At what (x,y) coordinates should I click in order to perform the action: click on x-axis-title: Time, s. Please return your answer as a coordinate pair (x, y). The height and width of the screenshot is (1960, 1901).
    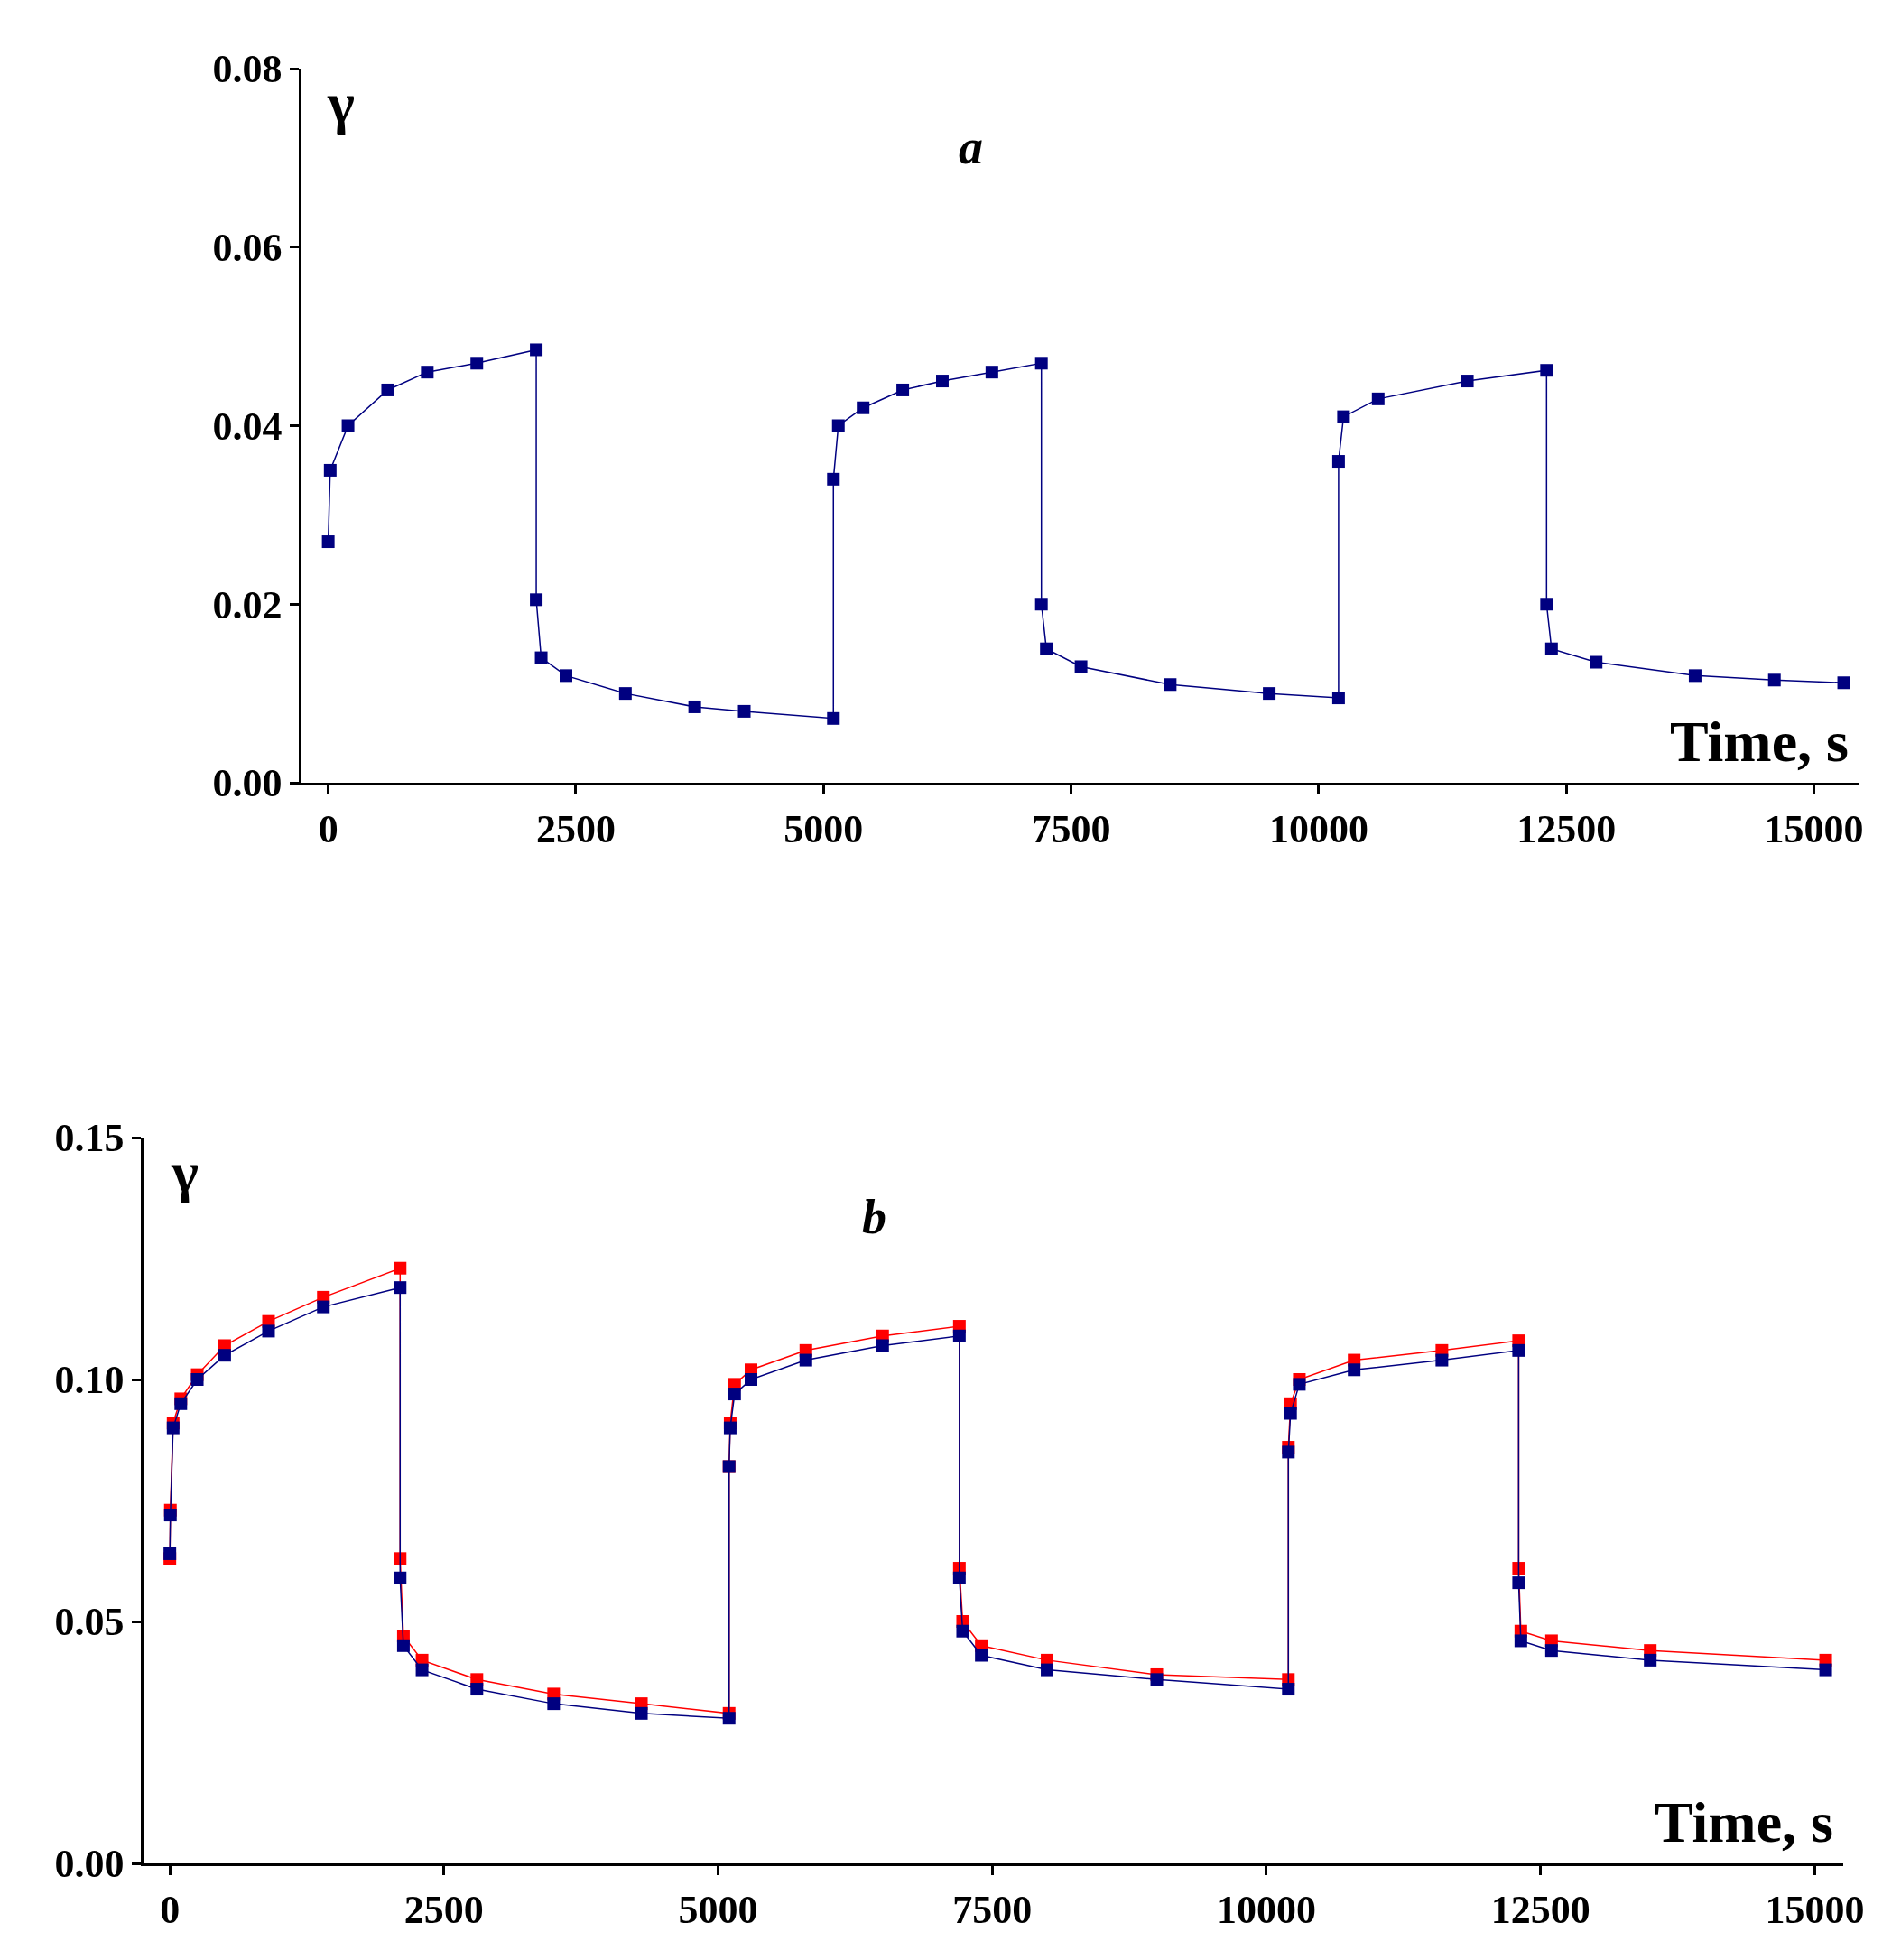
    Looking at the image, I should click on (1759, 742).